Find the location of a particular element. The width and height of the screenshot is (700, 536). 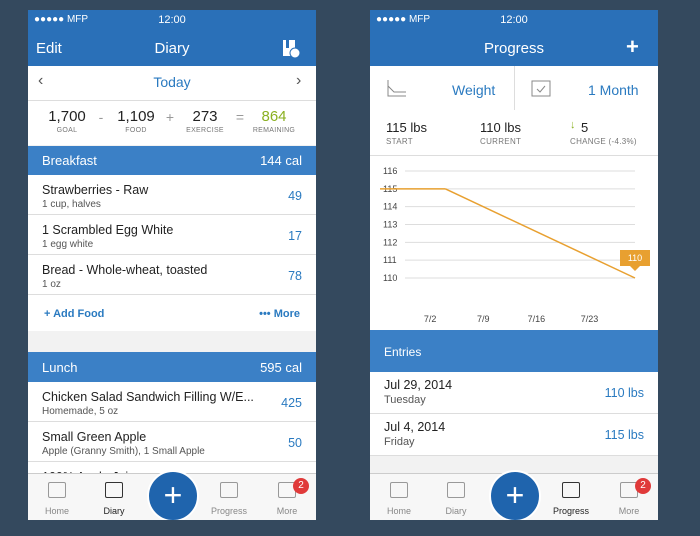

y-tick-label: 116 is located at coordinates (390, 171).